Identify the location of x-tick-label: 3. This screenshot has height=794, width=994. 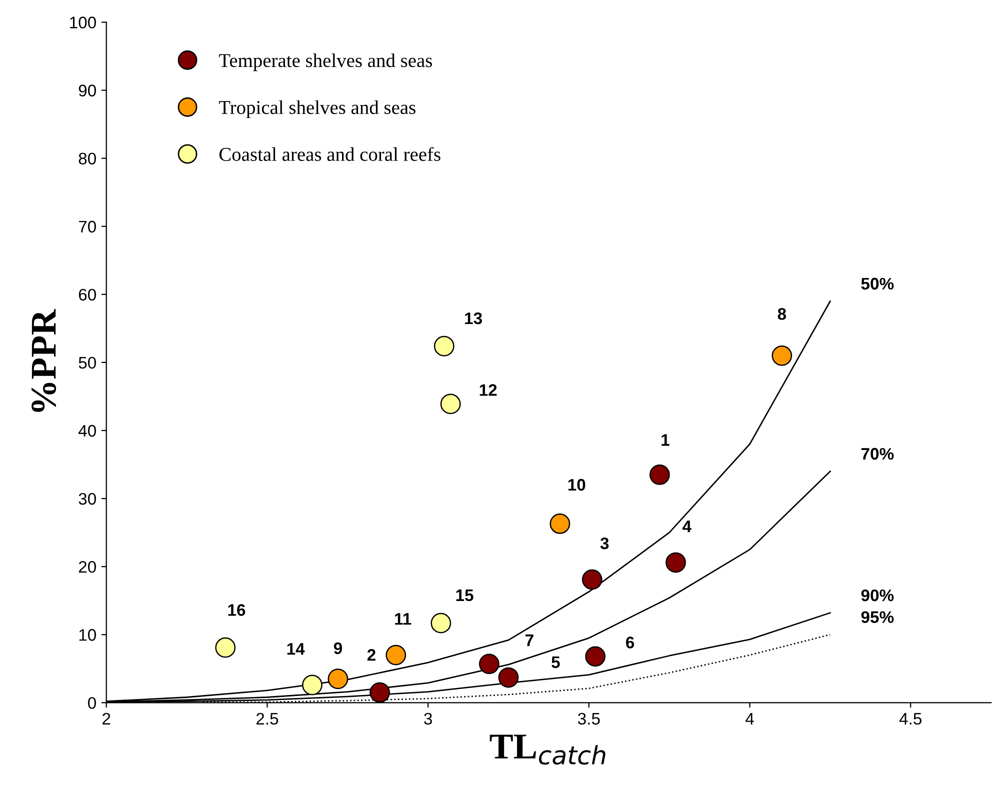
(428, 718).